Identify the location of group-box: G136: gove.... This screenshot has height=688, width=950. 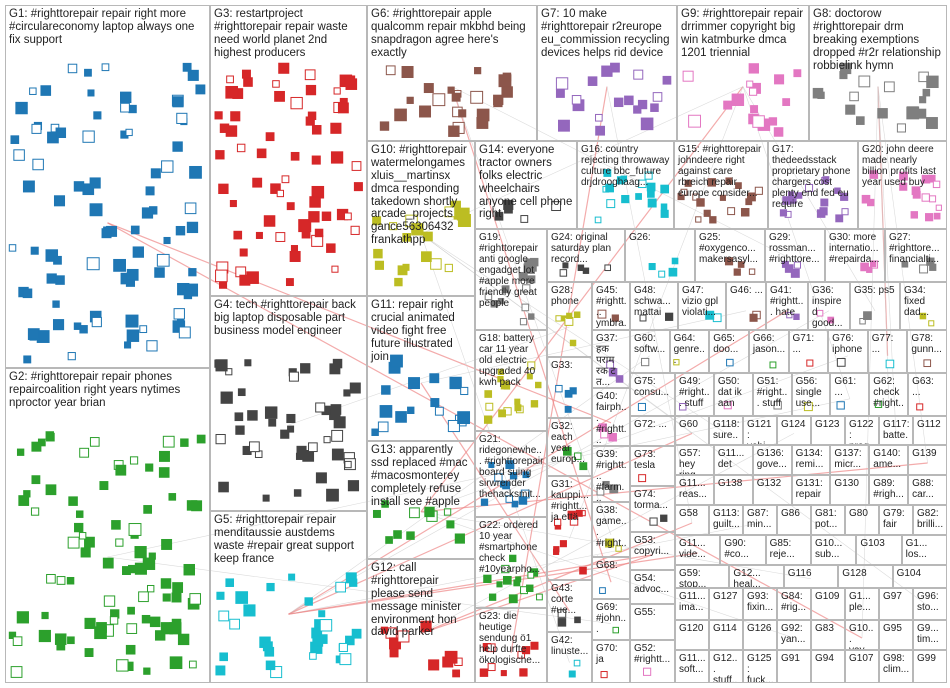
(772, 460).